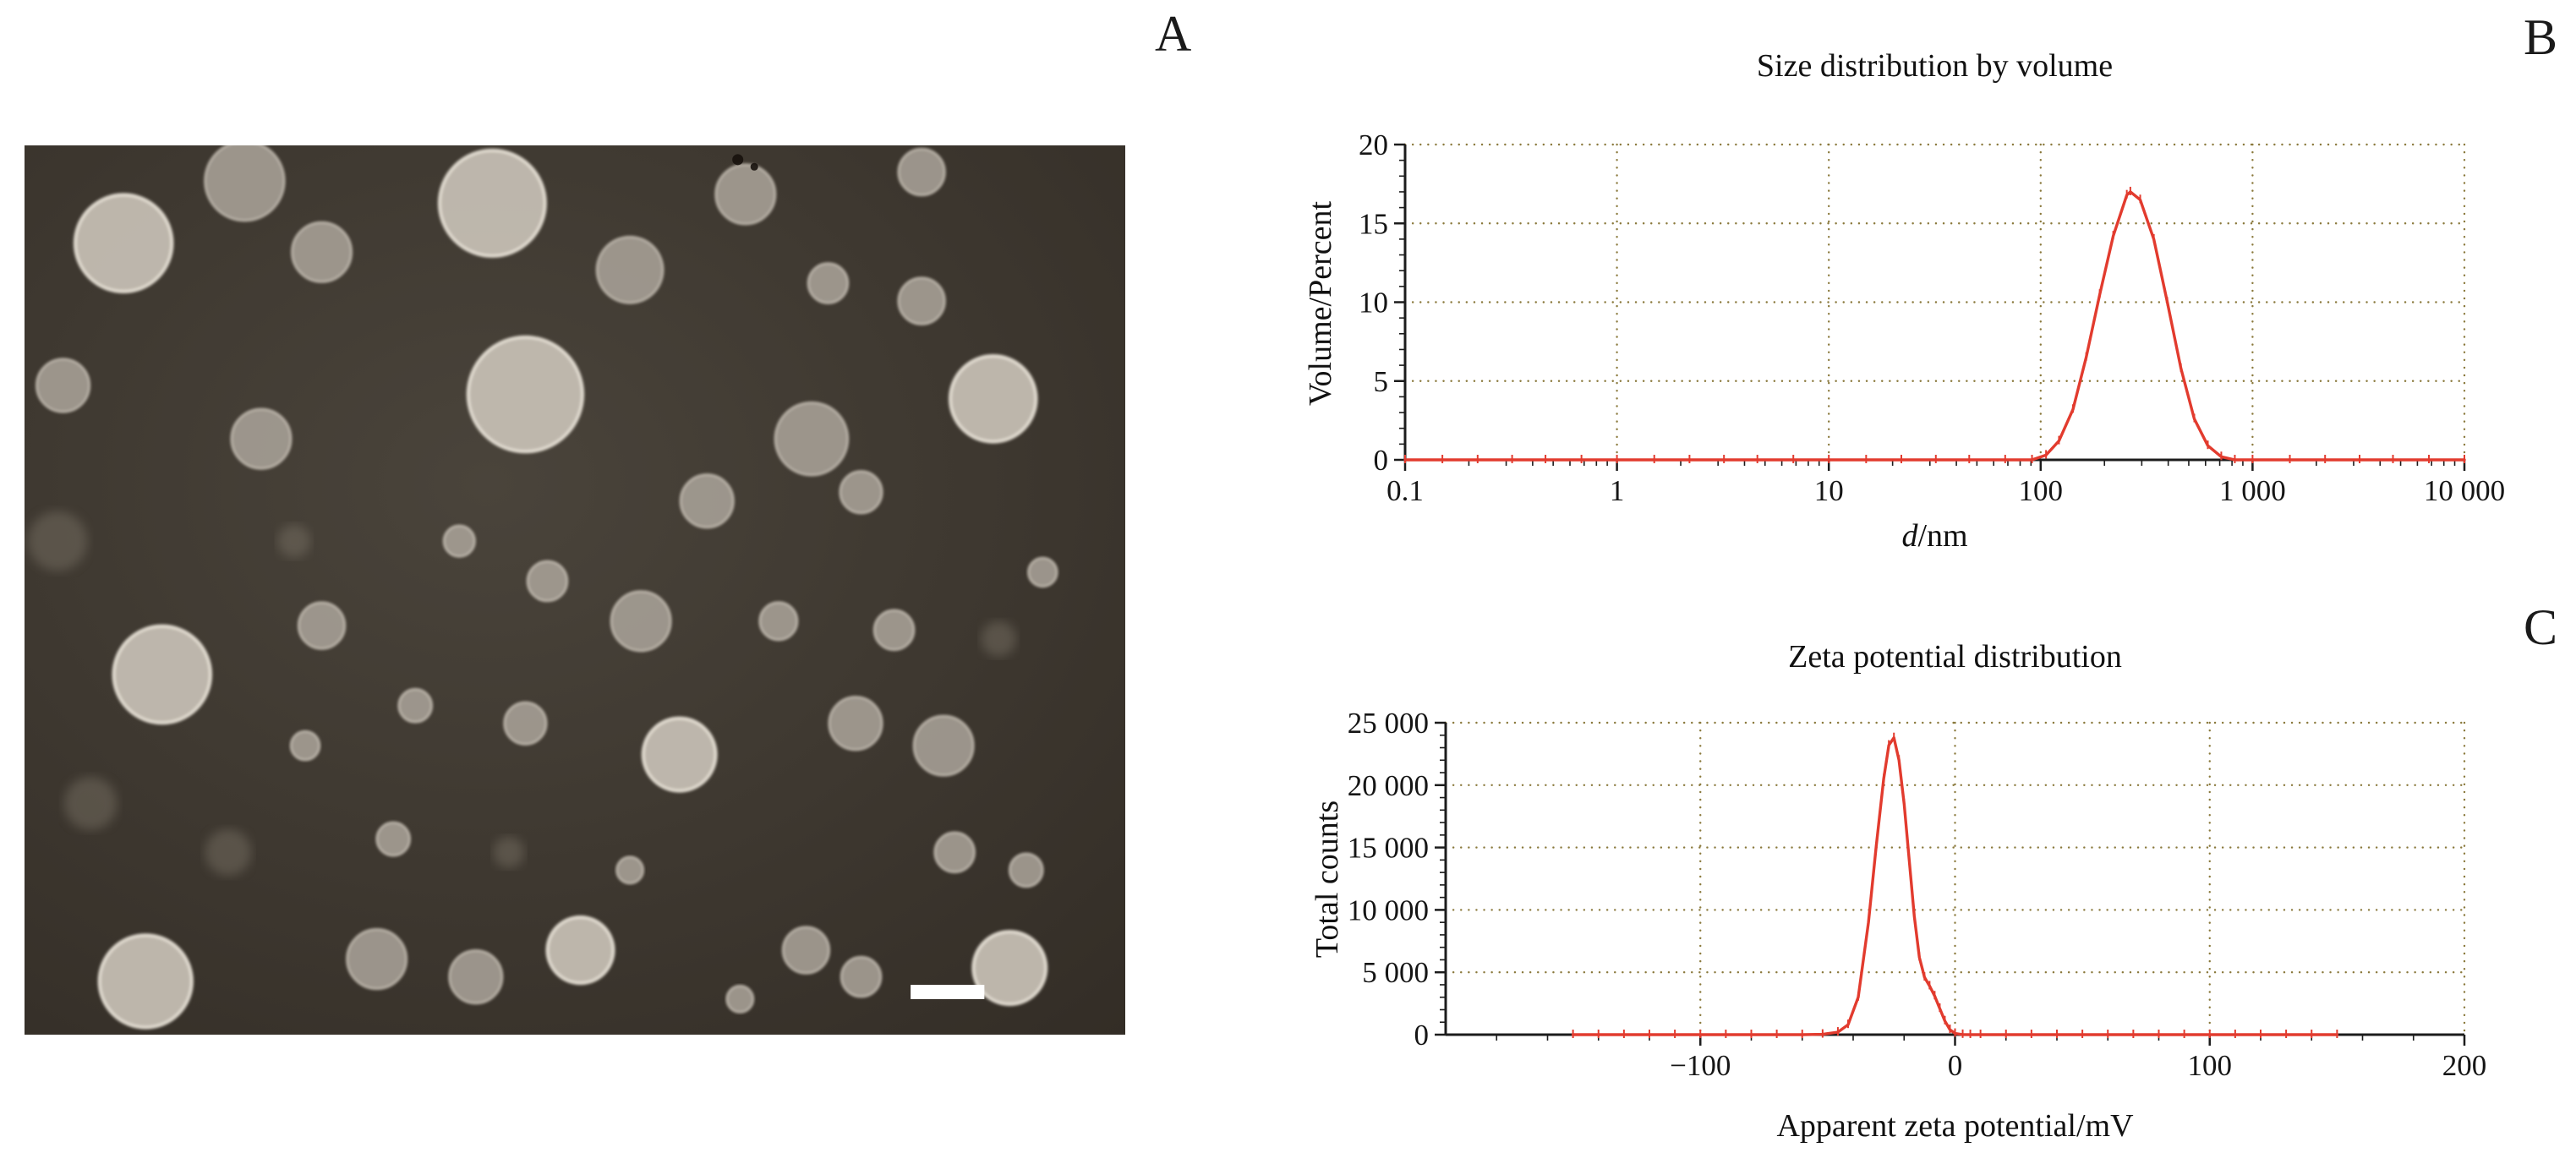 This screenshot has height=1164, width=2576. Describe the element at coordinates (1320, 304) in the screenshot. I see `size-y-axis-label: Volume/Percent` at that location.